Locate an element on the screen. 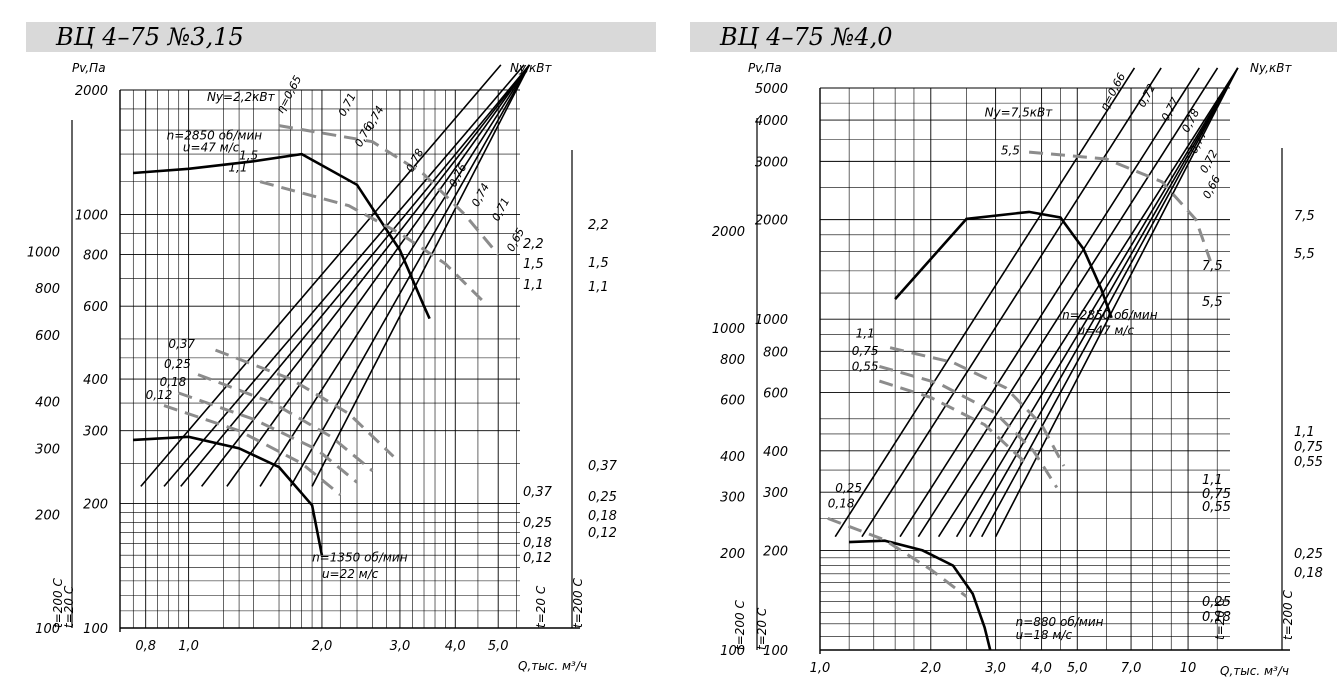  chart-title: ВЦ 4–75 №4,0 is located at coordinates (806, 37).